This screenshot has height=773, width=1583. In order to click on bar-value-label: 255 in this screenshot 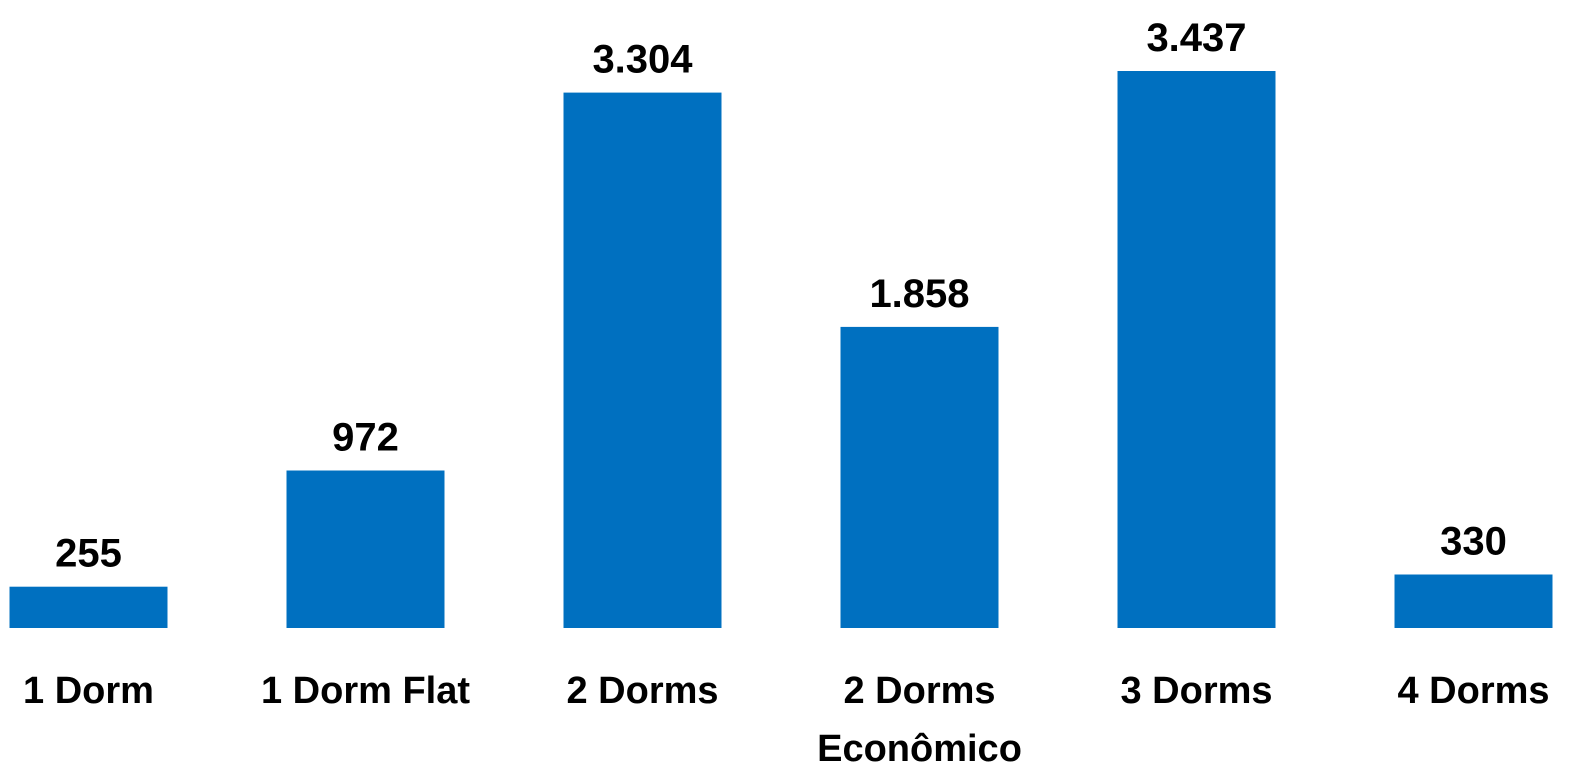, I will do `click(88, 554)`.